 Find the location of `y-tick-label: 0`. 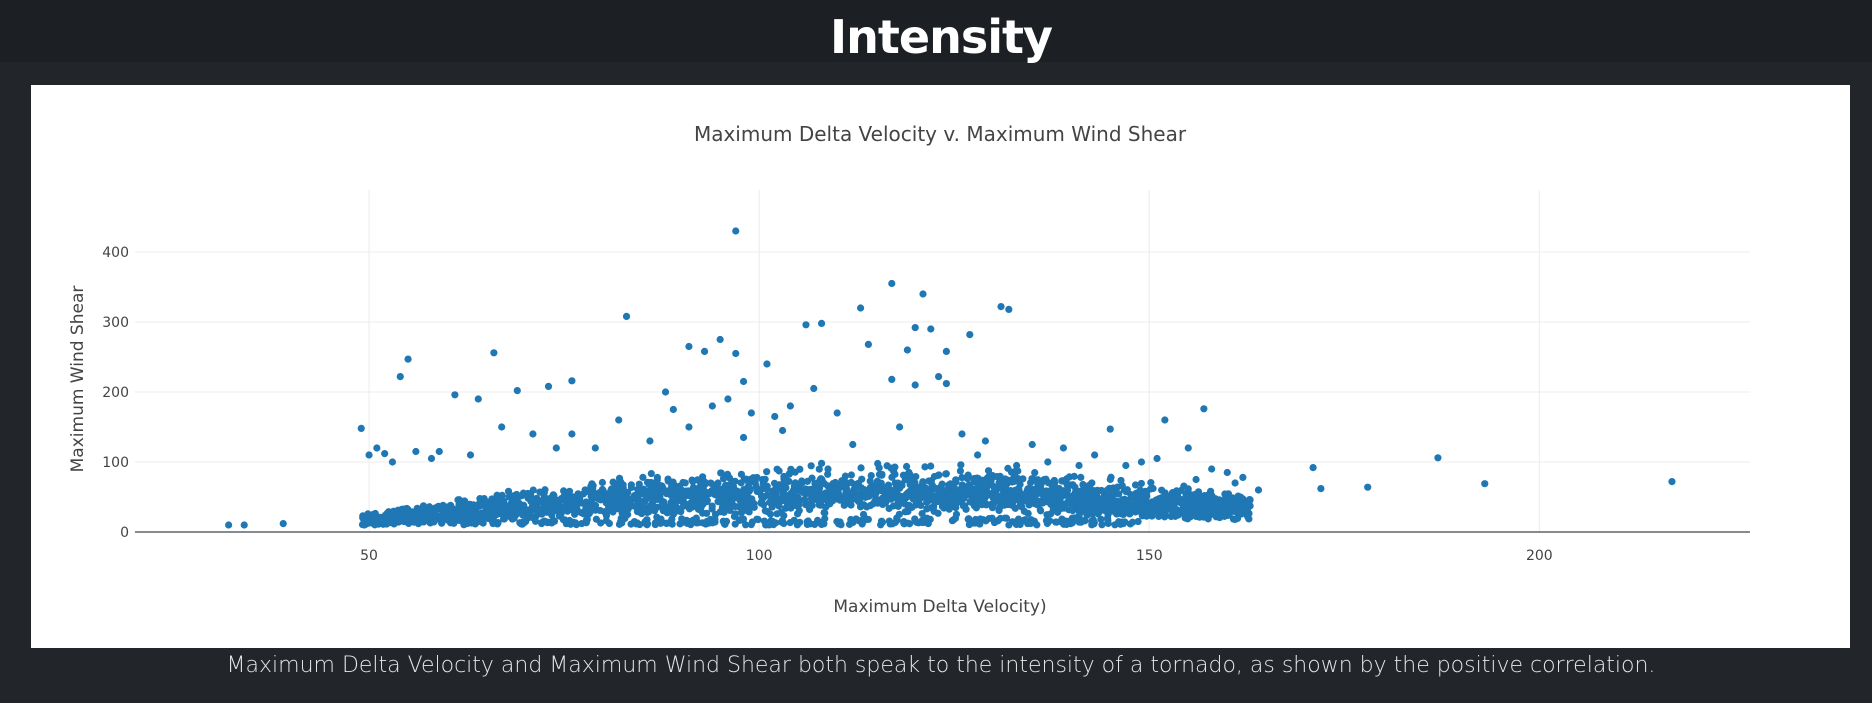

y-tick-label: 0 is located at coordinates (124, 533).